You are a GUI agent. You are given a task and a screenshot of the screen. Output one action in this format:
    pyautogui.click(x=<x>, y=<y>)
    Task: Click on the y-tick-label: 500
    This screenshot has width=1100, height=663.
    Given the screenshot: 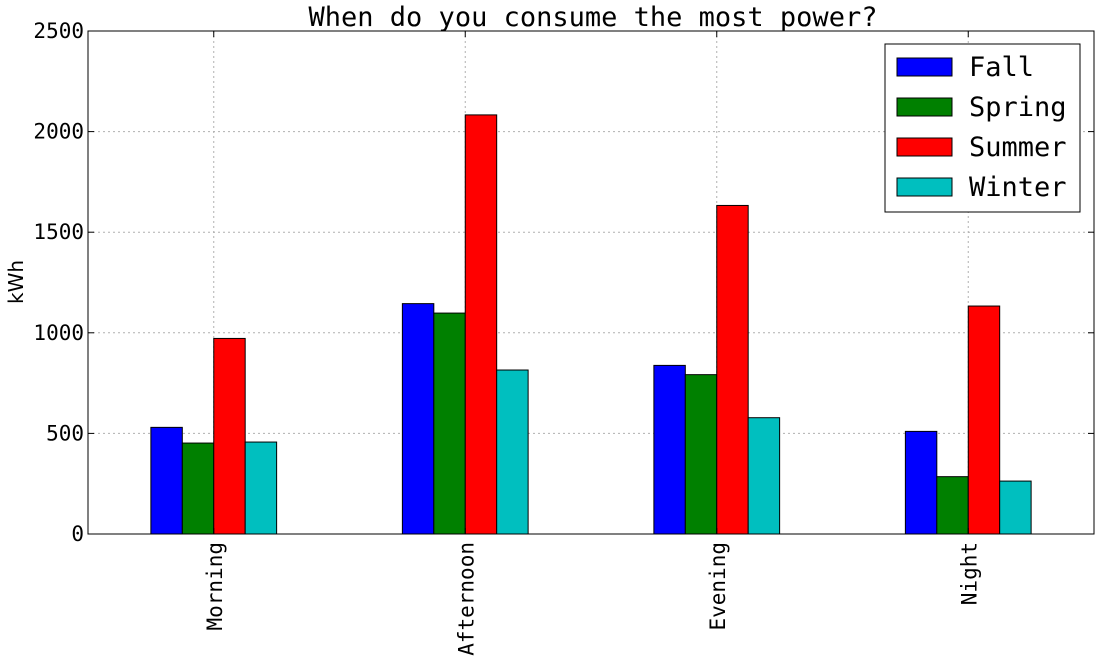 What is the action you would take?
    pyautogui.click(x=65, y=433)
    